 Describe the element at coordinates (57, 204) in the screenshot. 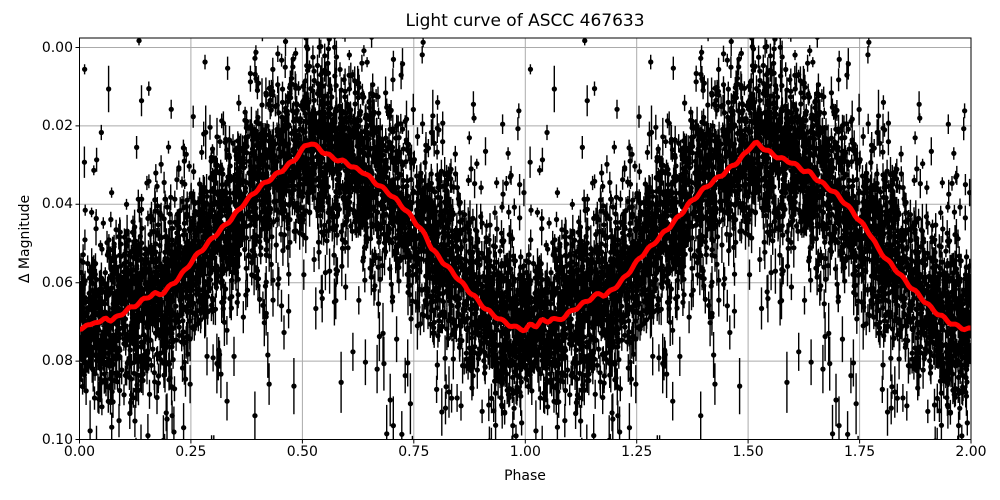

I see `y-tick-label: 0.04` at that location.